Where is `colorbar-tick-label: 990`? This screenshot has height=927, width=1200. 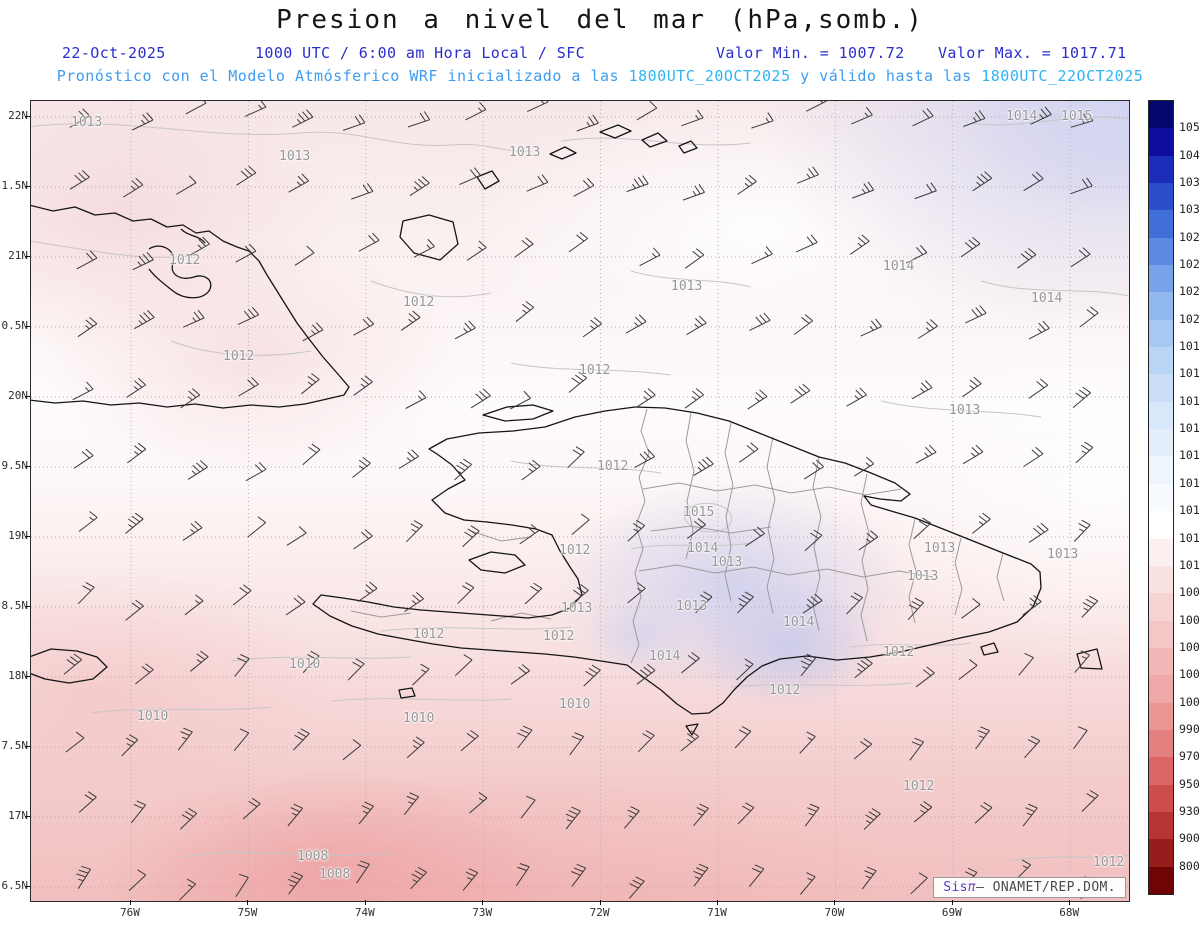 colorbar-tick-label: 990 is located at coordinates (1189, 728).